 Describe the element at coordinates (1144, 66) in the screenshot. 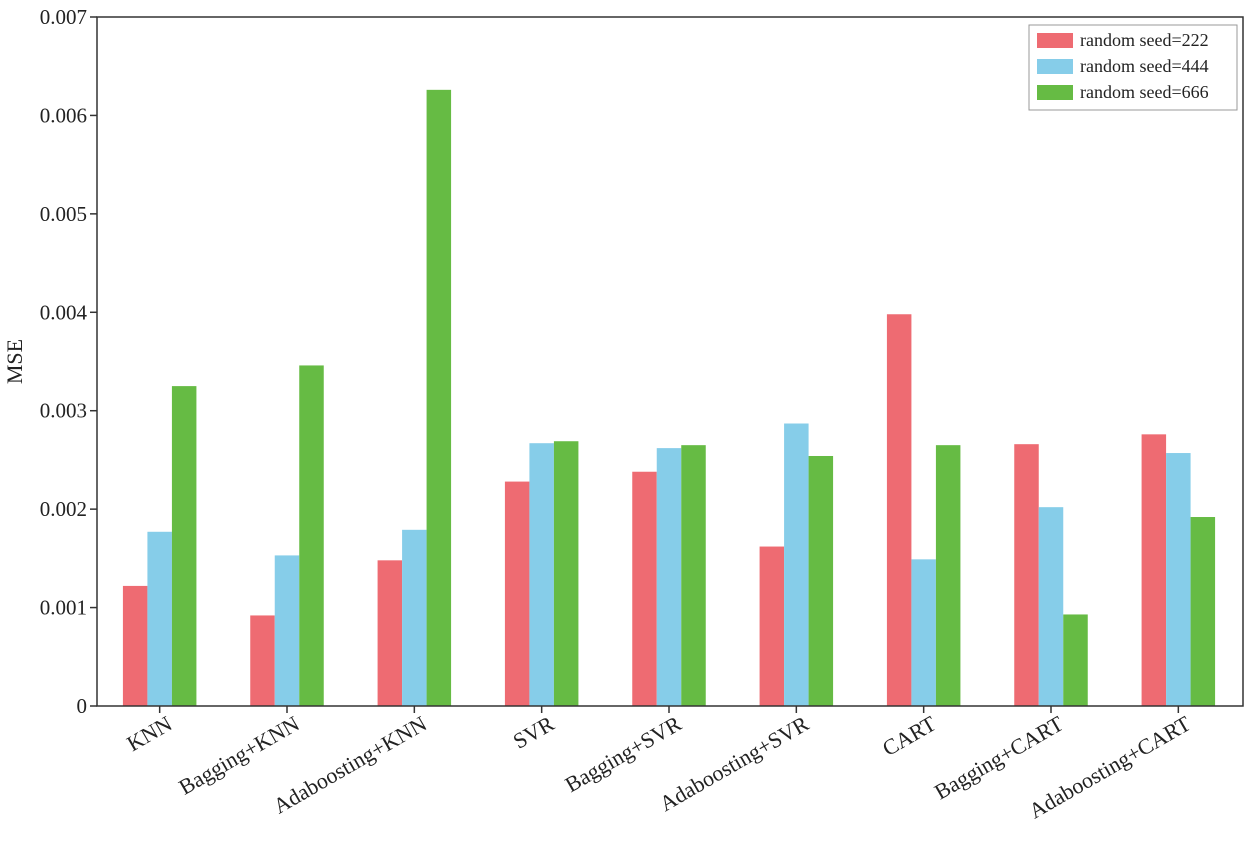

I see `legend-label: random seed=444` at that location.